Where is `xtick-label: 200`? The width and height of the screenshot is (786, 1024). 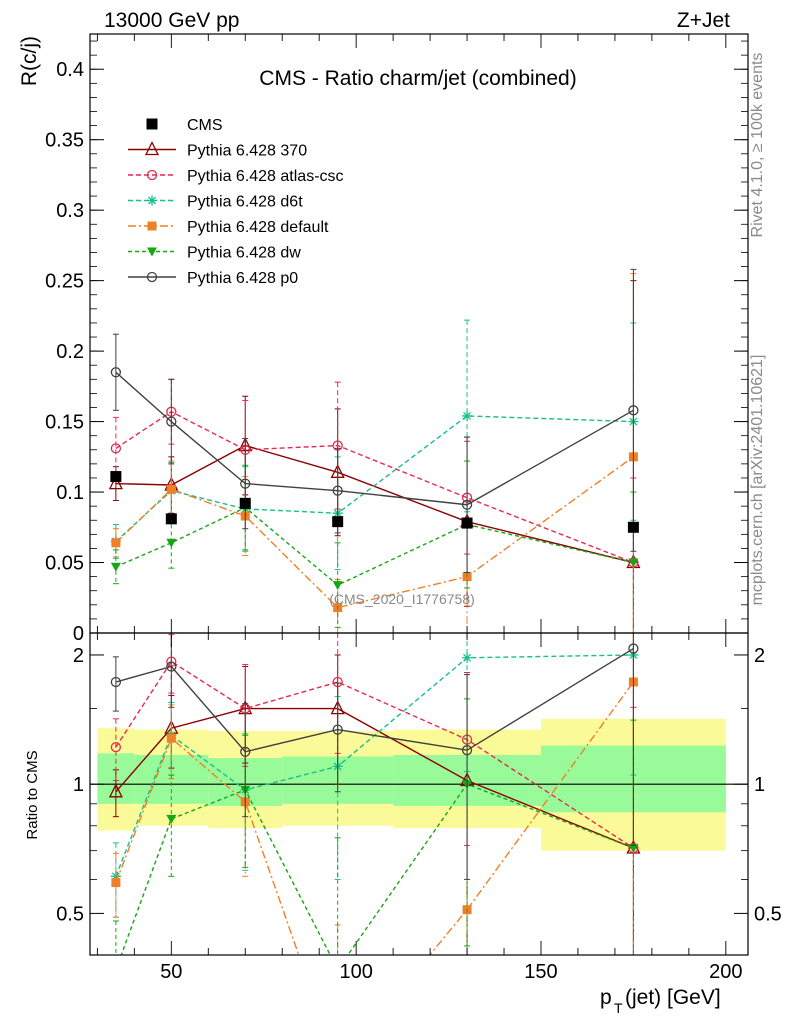 xtick-label: 200 is located at coordinates (725, 972).